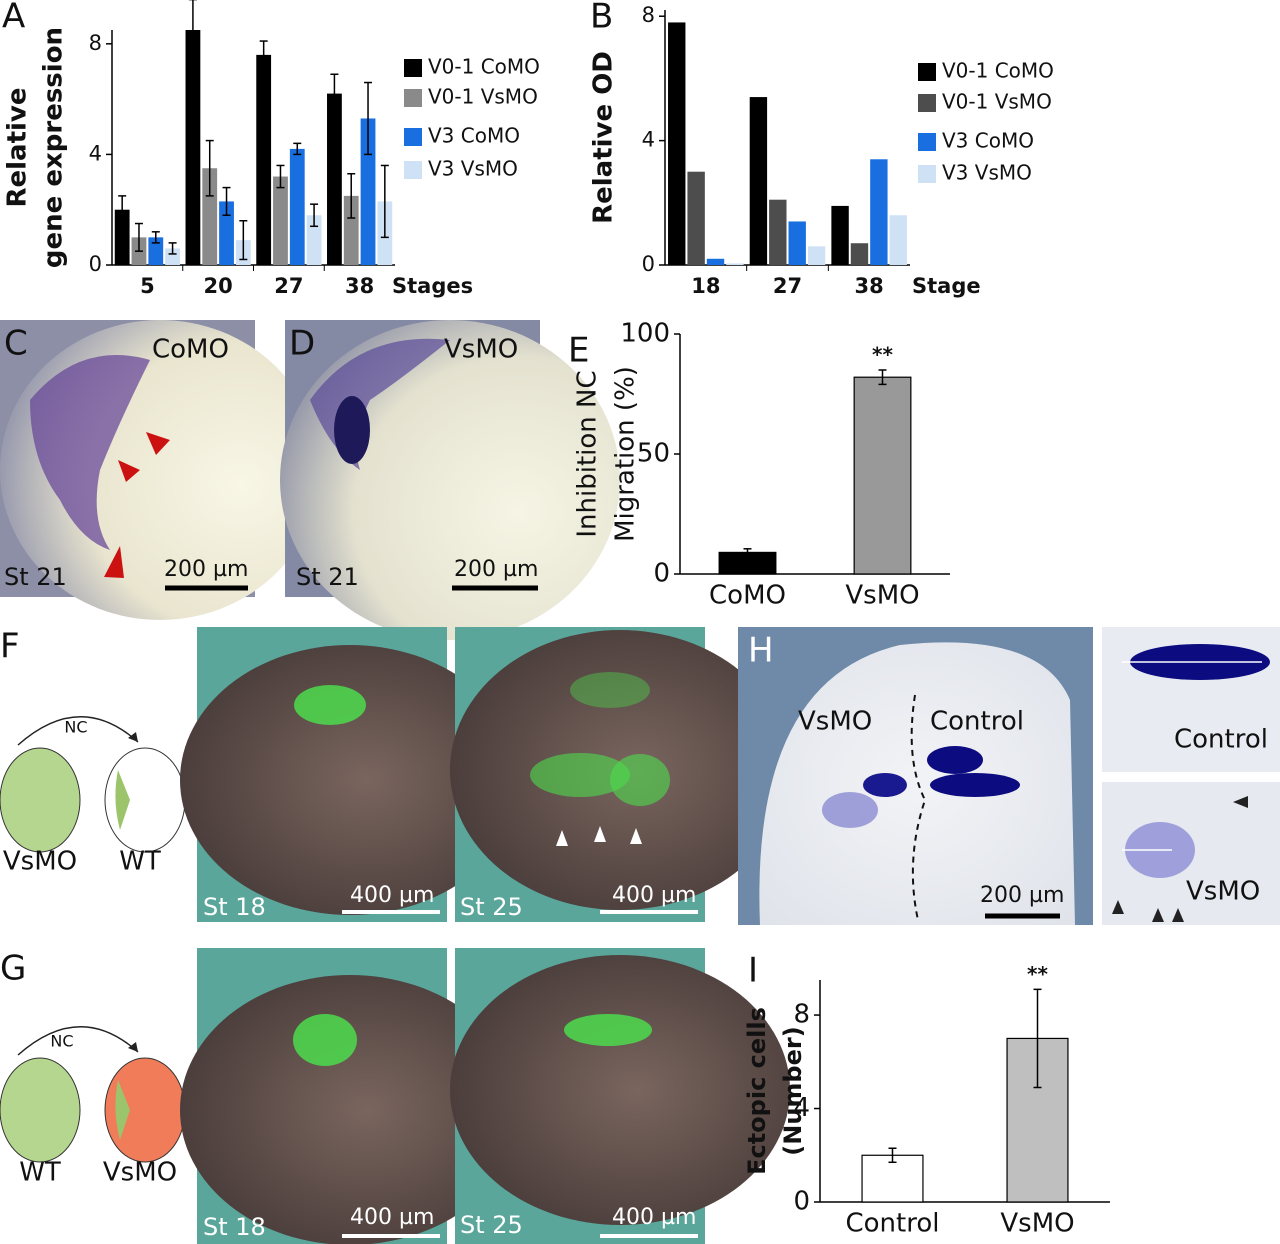  Describe the element at coordinates (78, 731) in the screenshot. I see `arrow` at that location.